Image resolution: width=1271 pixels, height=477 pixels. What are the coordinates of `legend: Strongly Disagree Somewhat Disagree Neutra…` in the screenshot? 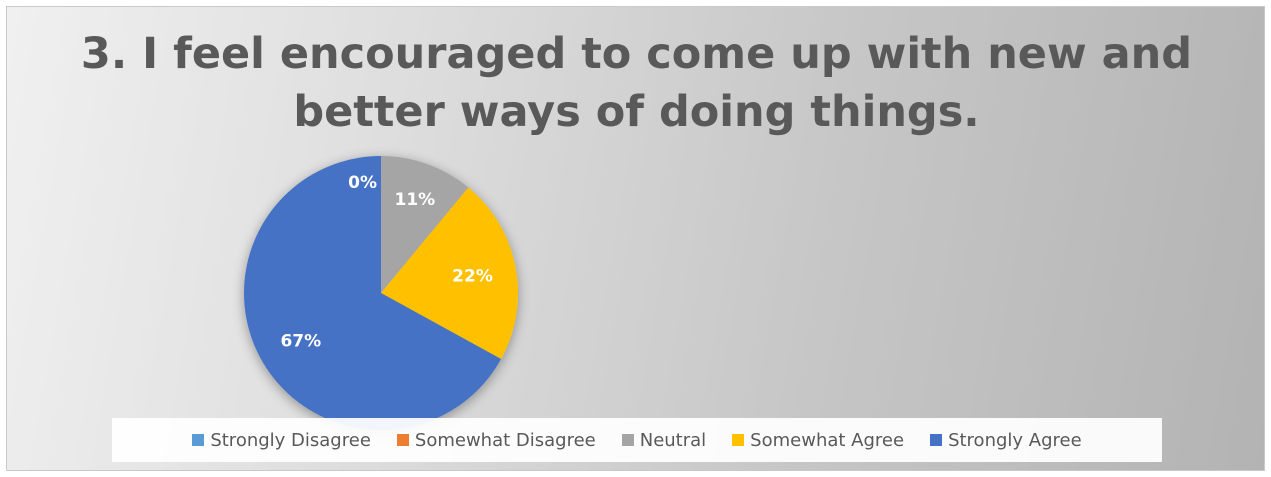 It's located at (637, 440).